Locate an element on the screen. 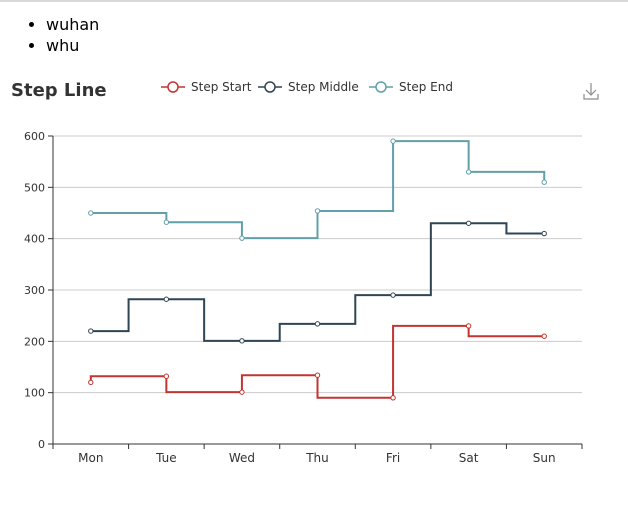 The width and height of the screenshot is (628, 523). x-tick-label: Wed is located at coordinates (242, 458).